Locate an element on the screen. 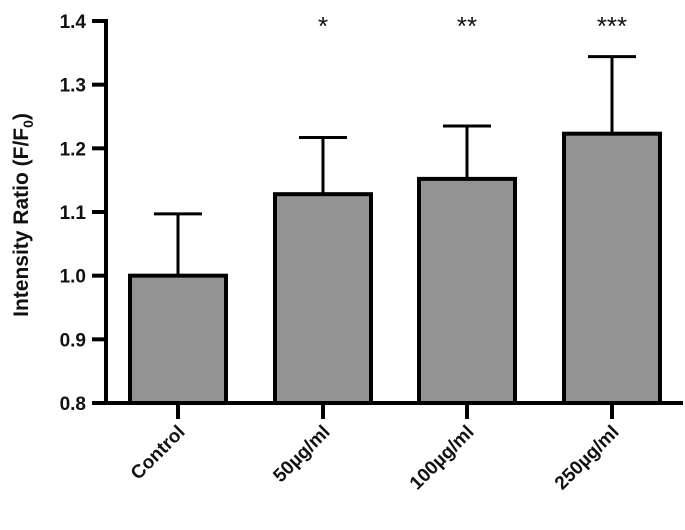 This screenshot has height=530, width=685. y-tick-label: 1.0 is located at coordinates (73, 277).